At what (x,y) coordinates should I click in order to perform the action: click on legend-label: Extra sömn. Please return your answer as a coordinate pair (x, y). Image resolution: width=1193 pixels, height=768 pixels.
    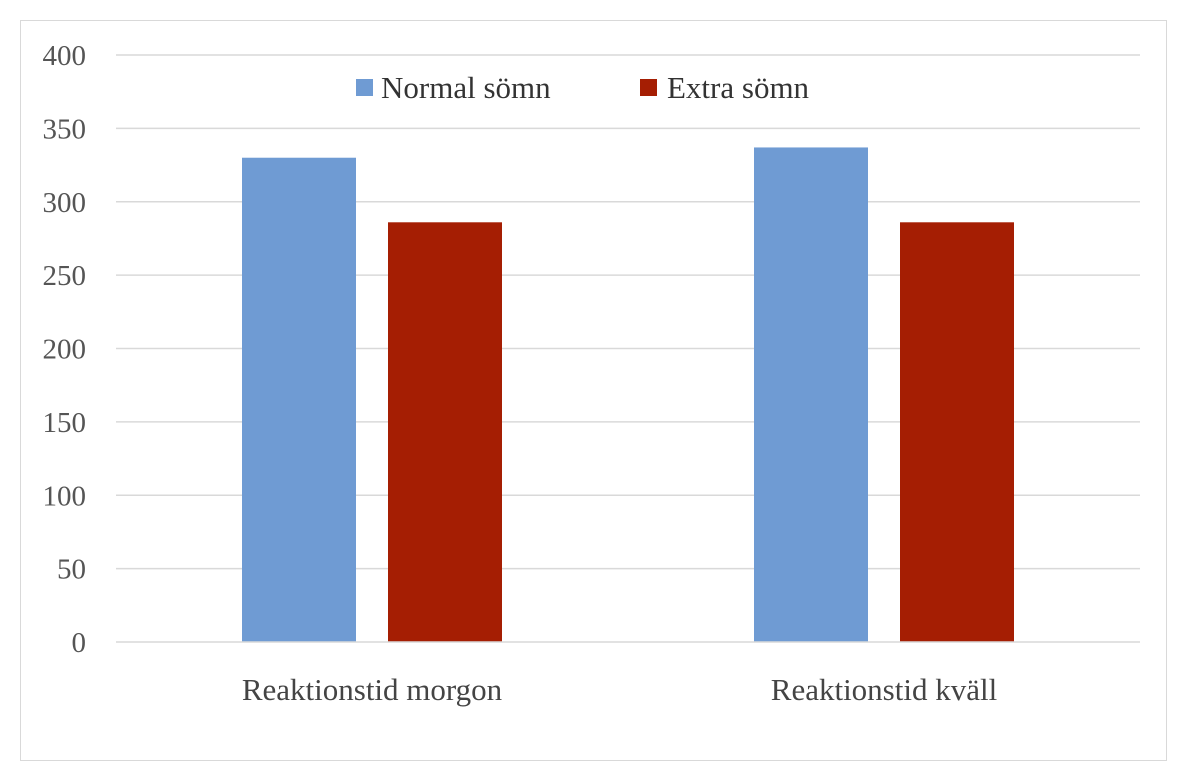
    Looking at the image, I should click on (738, 87).